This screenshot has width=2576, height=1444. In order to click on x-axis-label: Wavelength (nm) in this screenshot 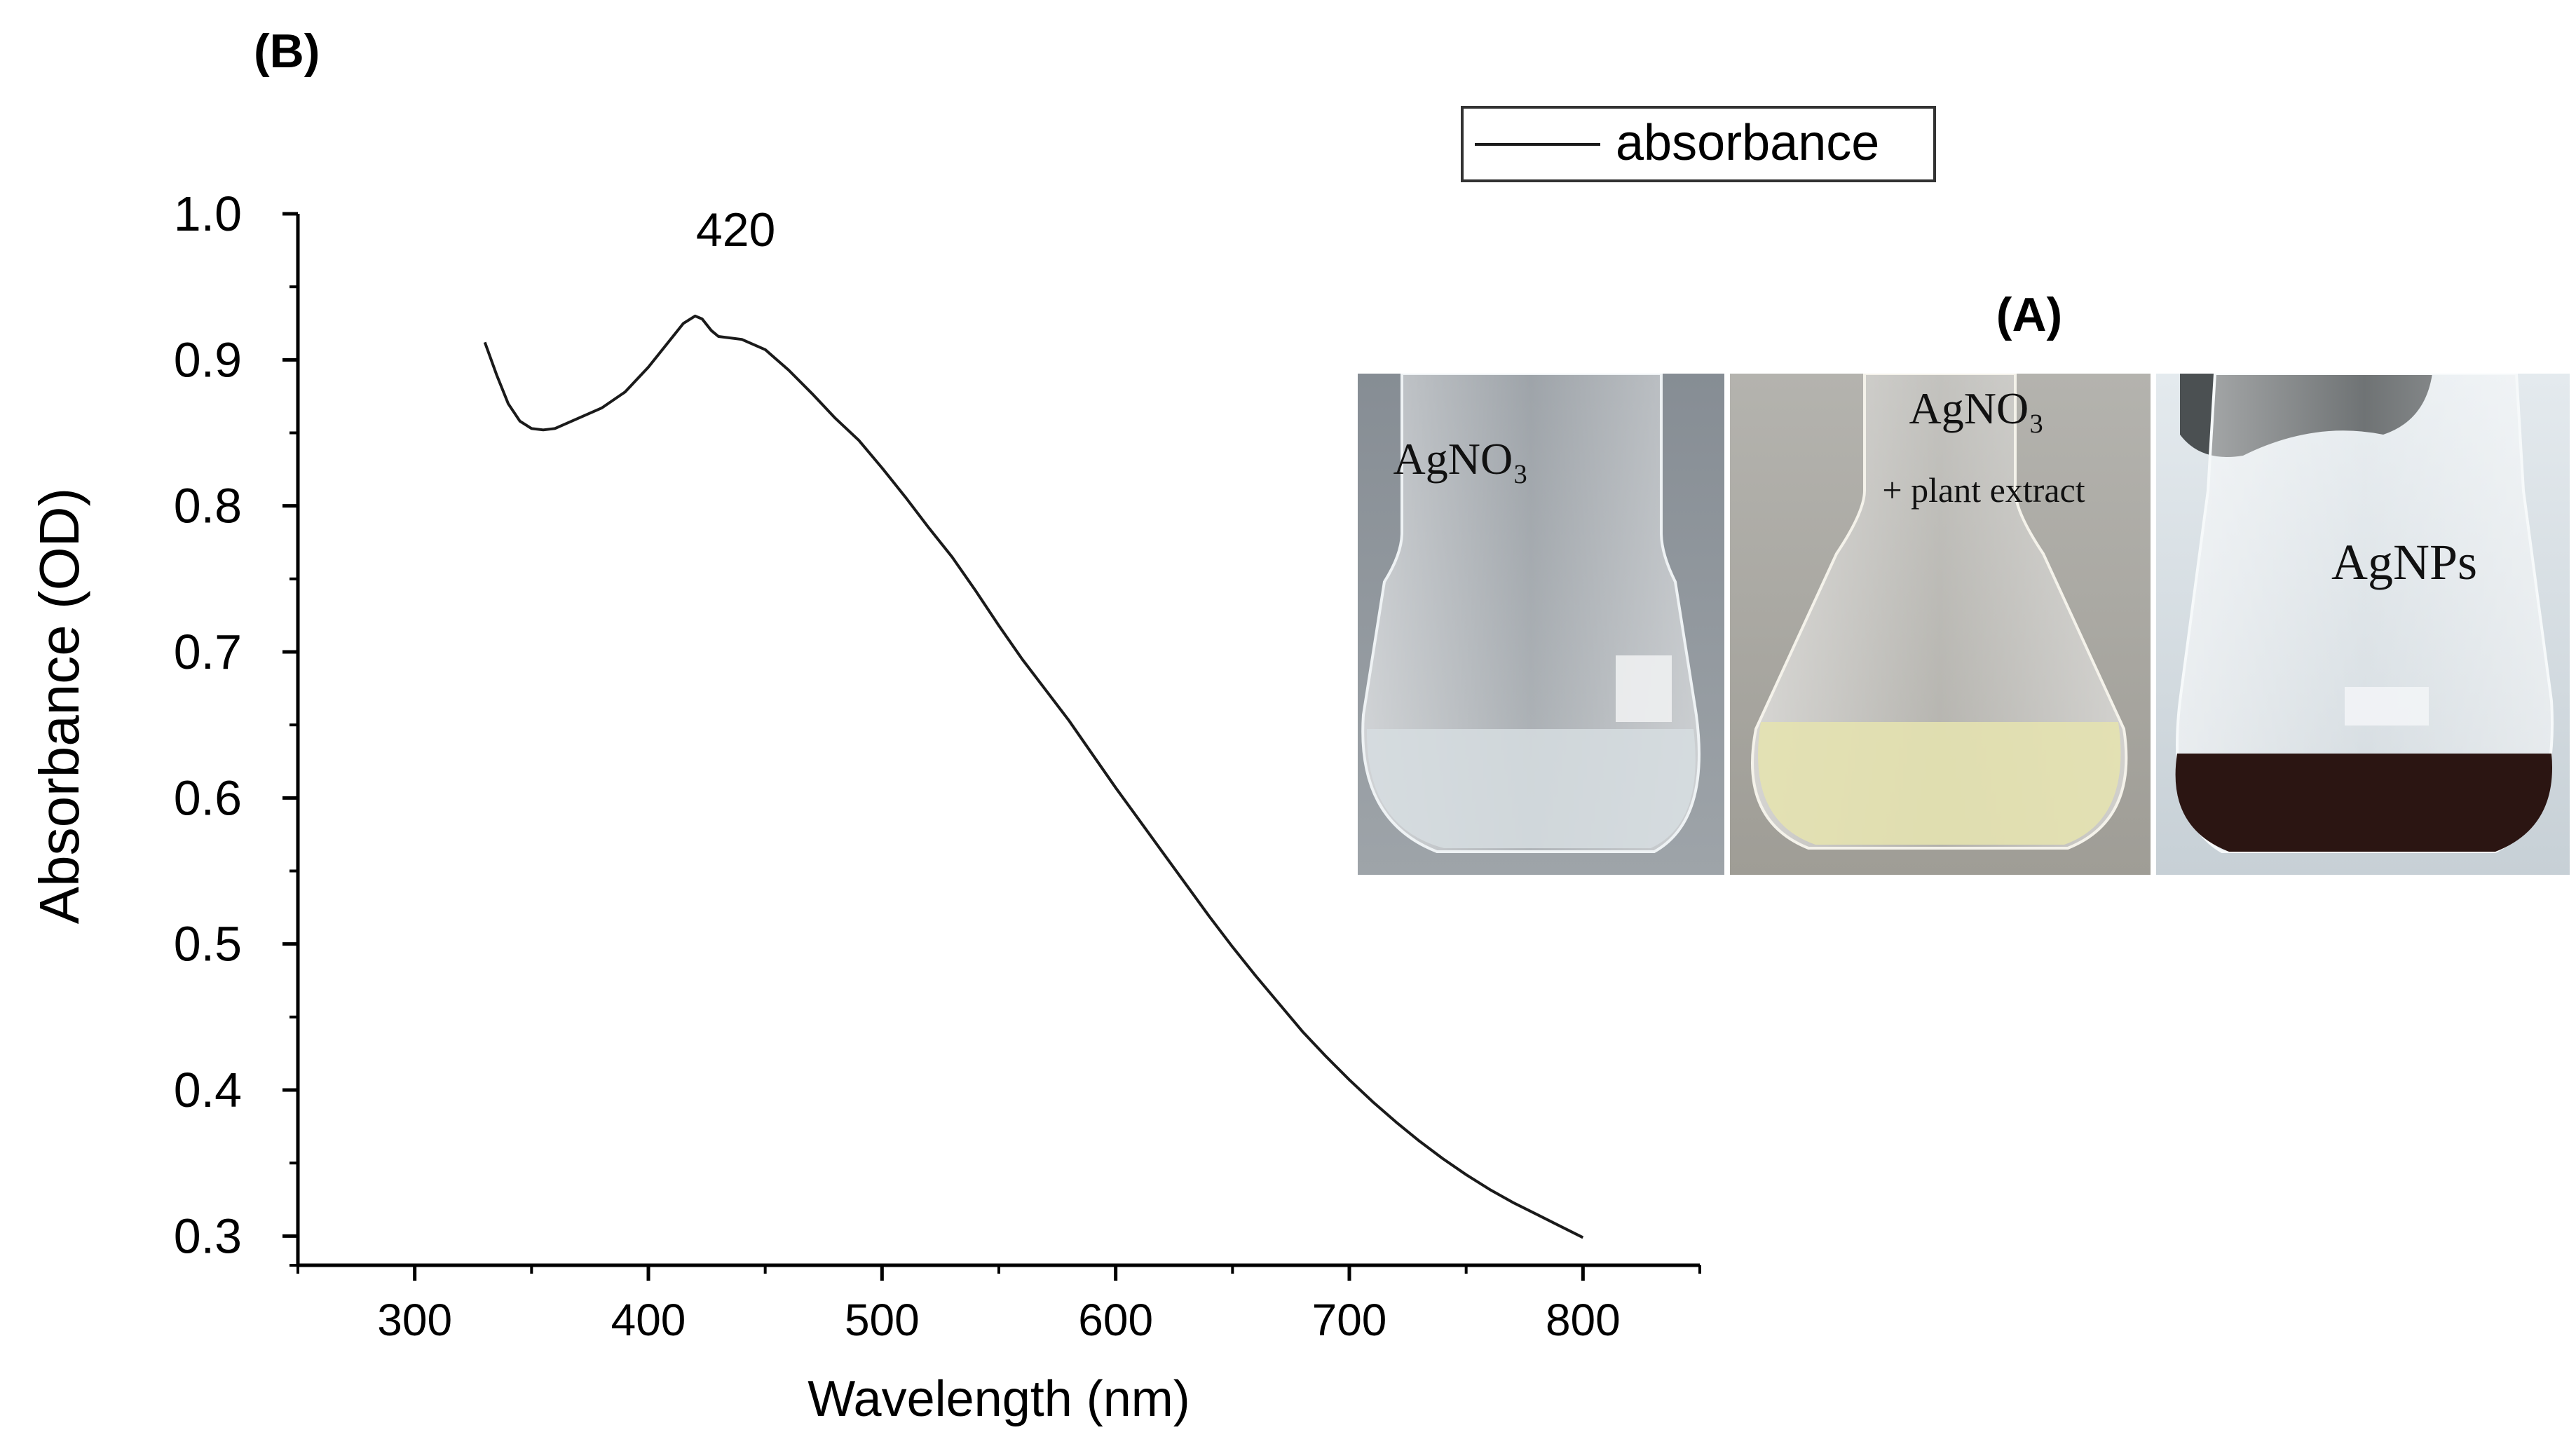, I will do `click(998, 1399)`.